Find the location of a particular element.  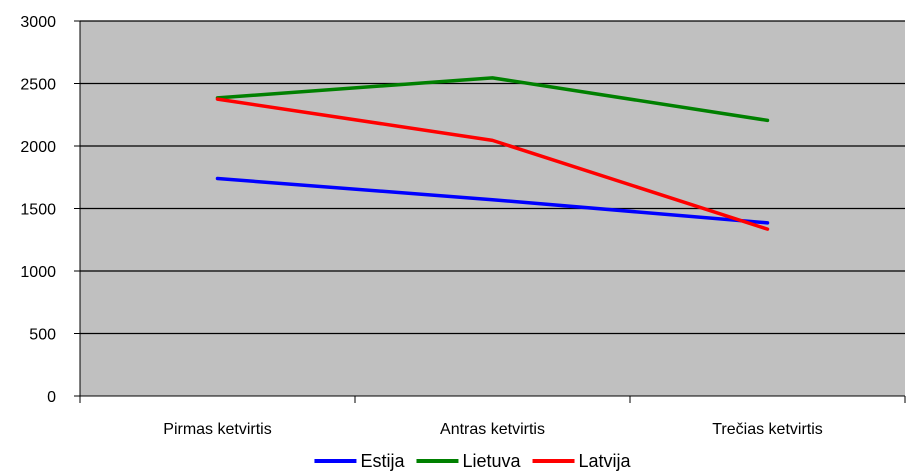

x-tick-label: Antras ketvirtis is located at coordinates (492, 429).